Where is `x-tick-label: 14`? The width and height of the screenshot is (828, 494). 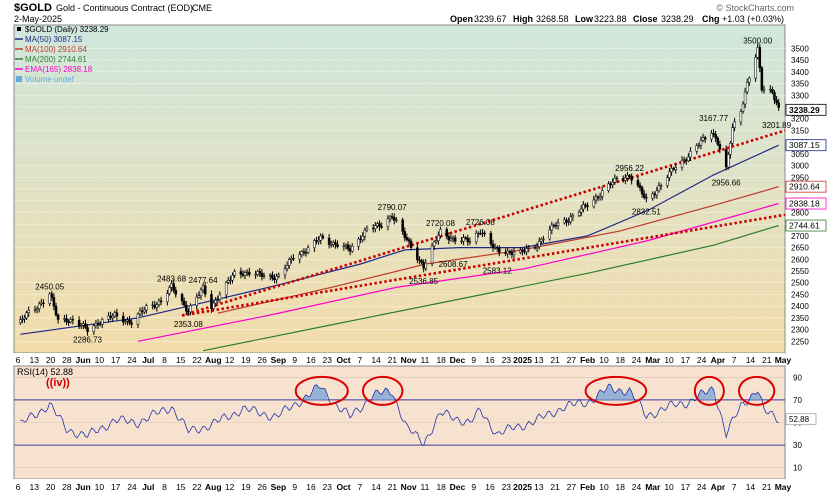
x-tick-label: 14 is located at coordinates (376, 487).